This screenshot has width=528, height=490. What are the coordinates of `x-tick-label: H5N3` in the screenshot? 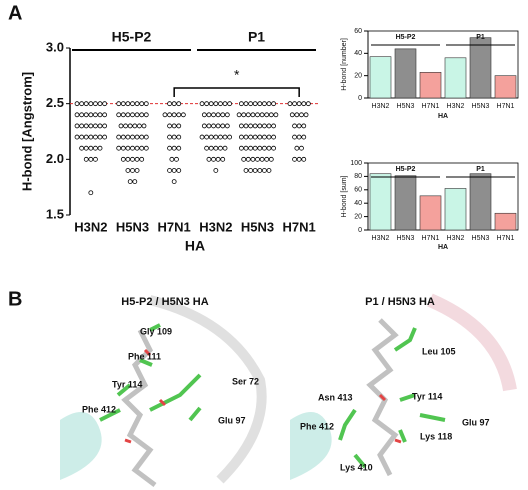 It's located at (257, 226).